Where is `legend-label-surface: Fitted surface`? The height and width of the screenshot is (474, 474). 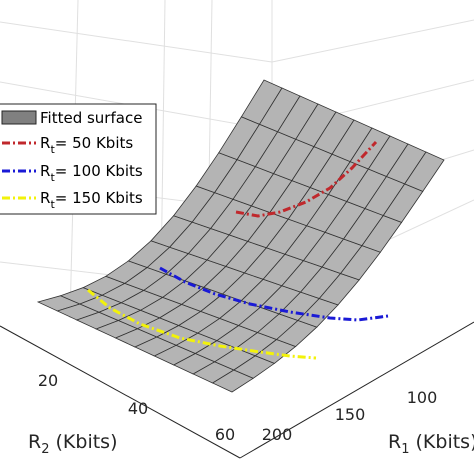 legend-label-surface: Fitted surface is located at coordinates (91, 118).